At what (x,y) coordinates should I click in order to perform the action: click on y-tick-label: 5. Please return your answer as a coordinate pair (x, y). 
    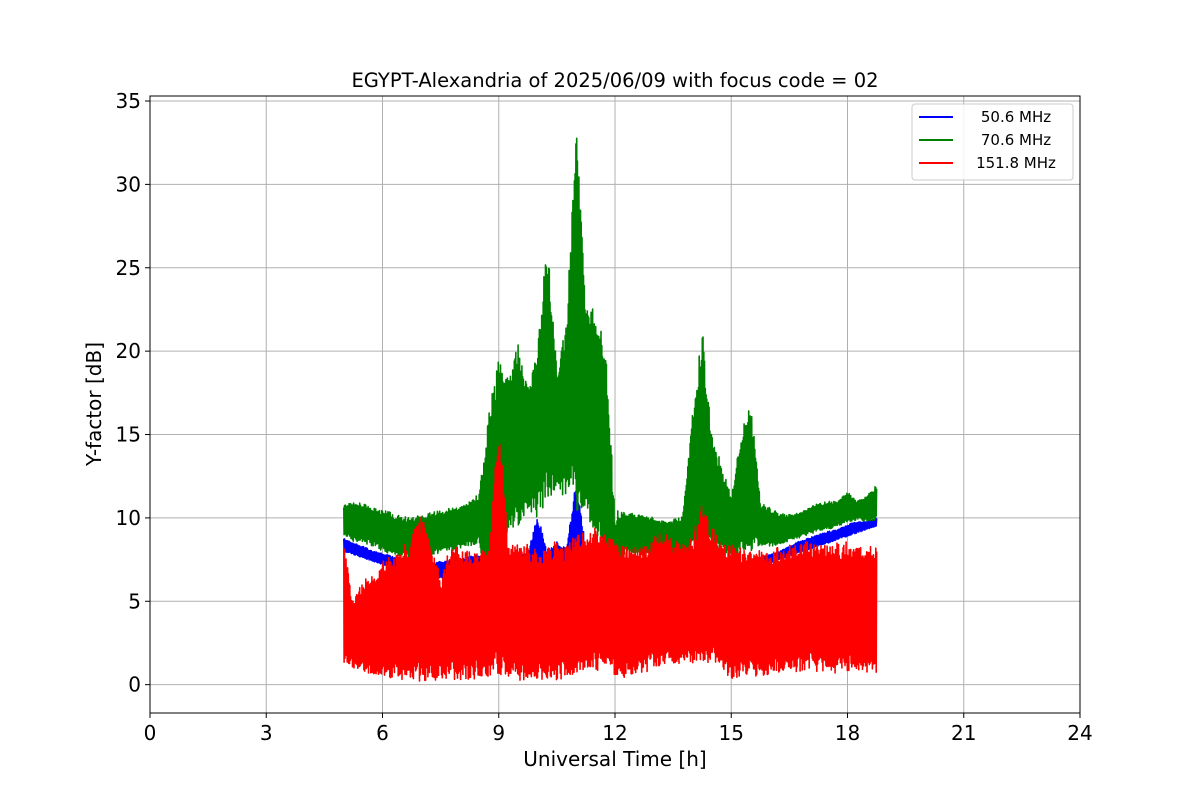
    Looking at the image, I should click on (134, 601).